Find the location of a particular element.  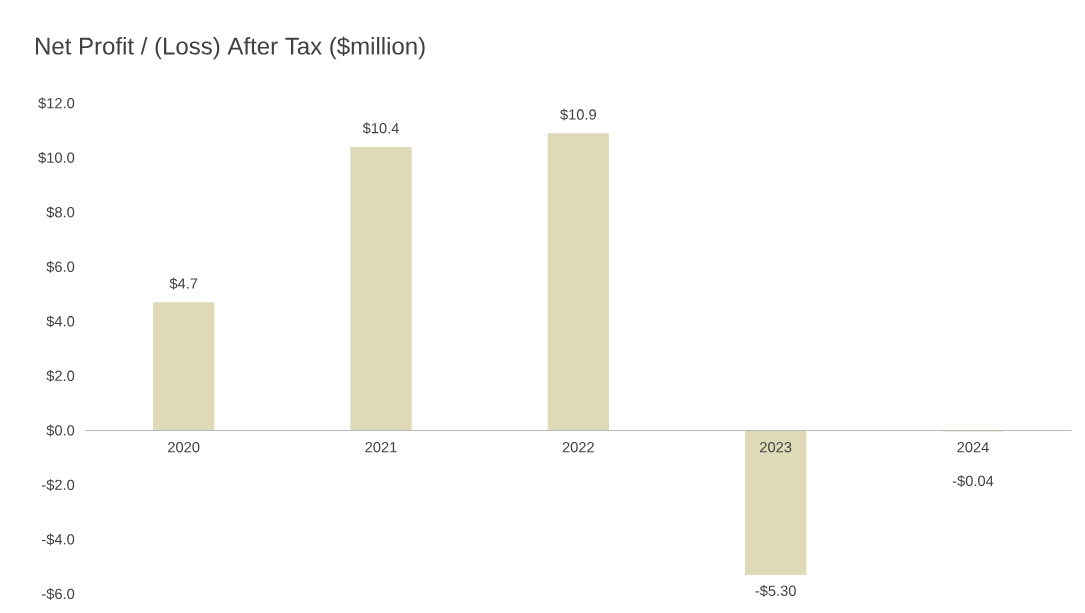

y-tick-label: $8.0 is located at coordinates (60, 212).